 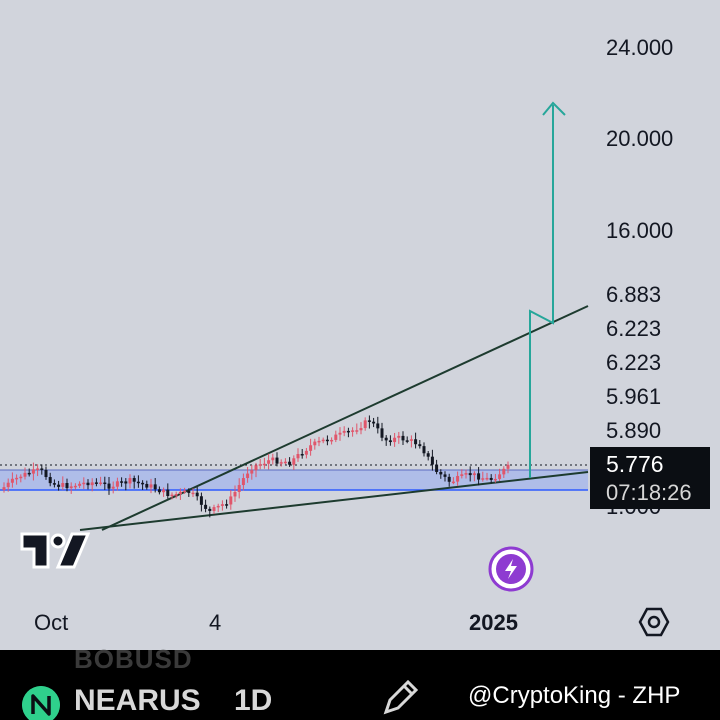 What do you see at coordinates (400, 698) in the screenshot?
I see `pencil-icon` at bounding box center [400, 698].